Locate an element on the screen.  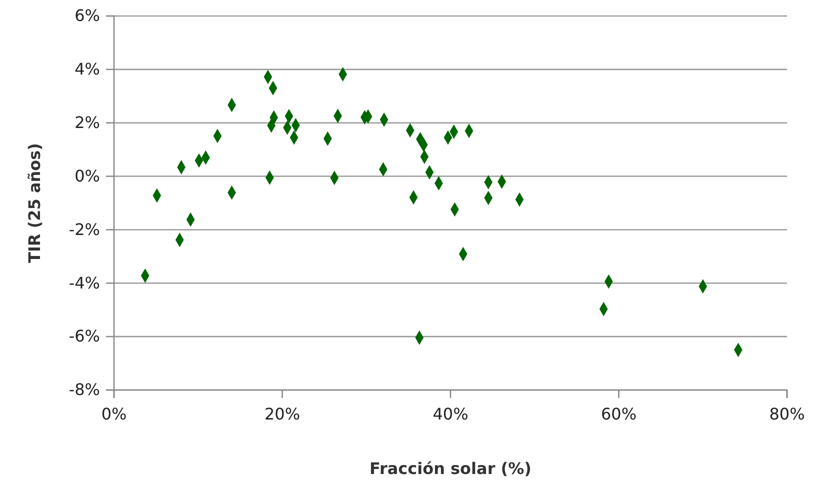
x-tick-label: 80% is located at coordinates (787, 414).